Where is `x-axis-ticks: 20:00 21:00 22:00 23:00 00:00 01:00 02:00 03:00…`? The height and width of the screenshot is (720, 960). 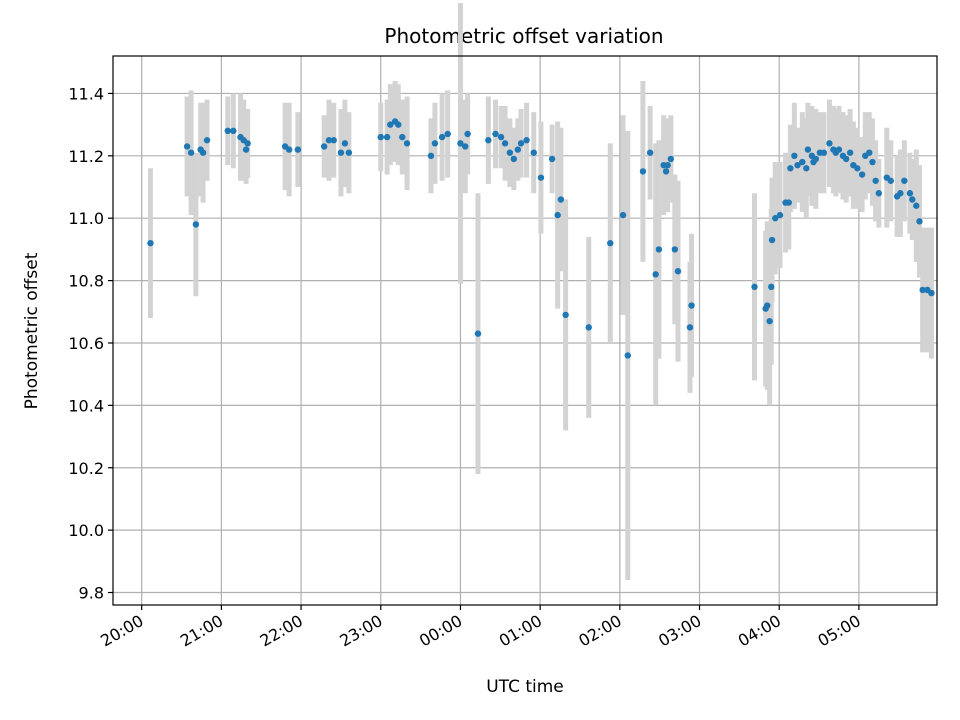 x-axis-ticks: 20:00 21:00 22:00 23:00 00:00 01:00 02:00 03:00… is located at coordinates (480, 628).